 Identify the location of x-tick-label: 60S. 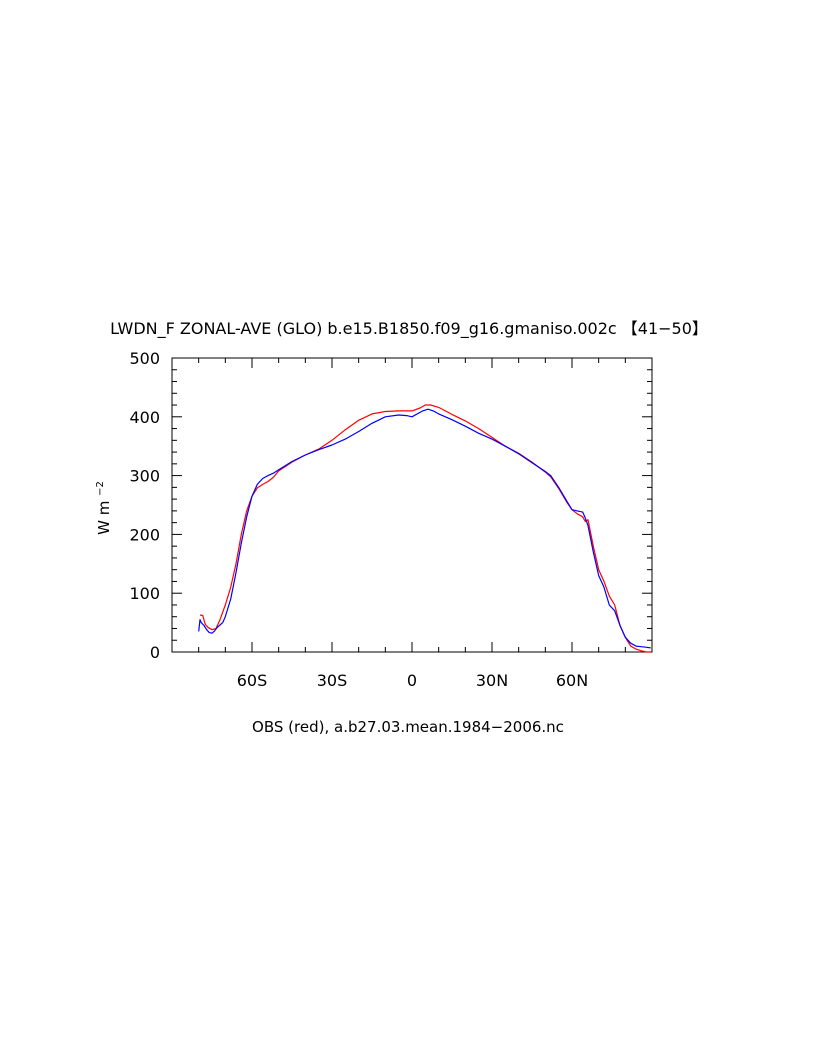
(252, 680).